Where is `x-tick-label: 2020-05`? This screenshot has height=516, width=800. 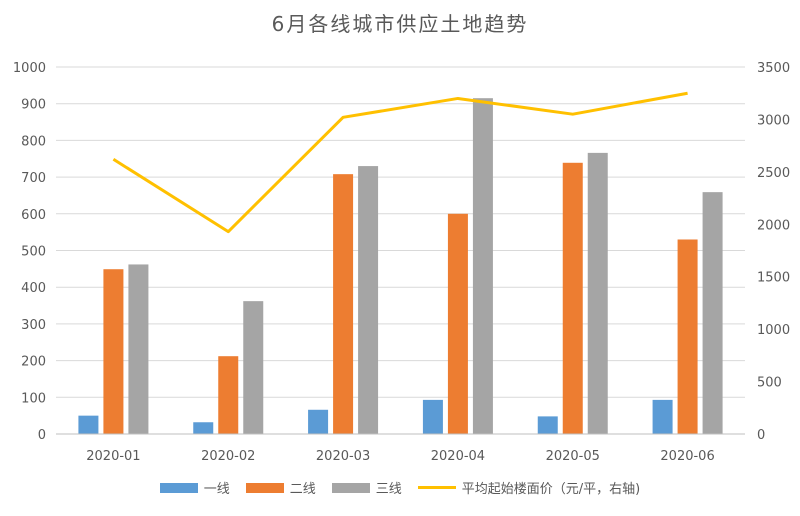 x-tick-label: 2020-05 is located at coordinates (573, 456).